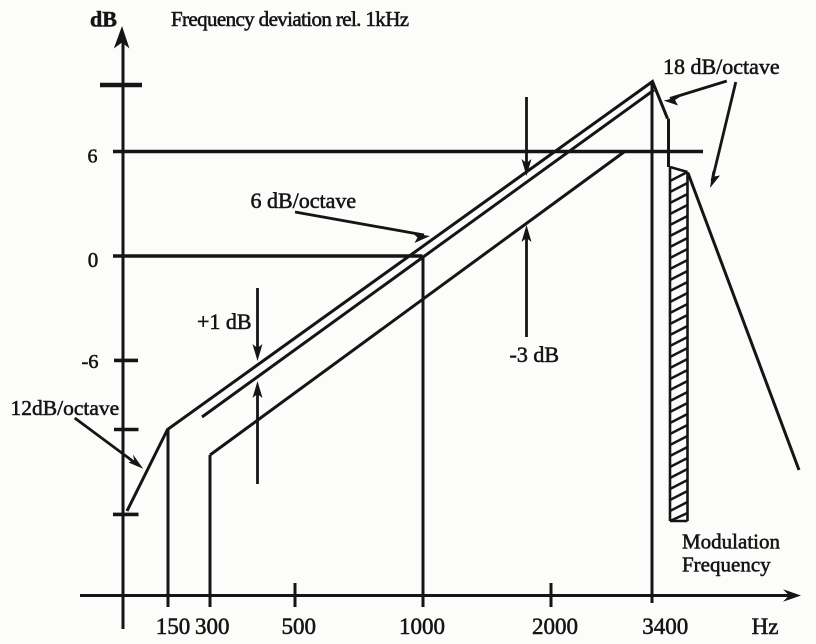  What do you see at coordinates (726, 565) in the screenshot?
I see `svg-text: Frequency` at bounding box center [726, 565].